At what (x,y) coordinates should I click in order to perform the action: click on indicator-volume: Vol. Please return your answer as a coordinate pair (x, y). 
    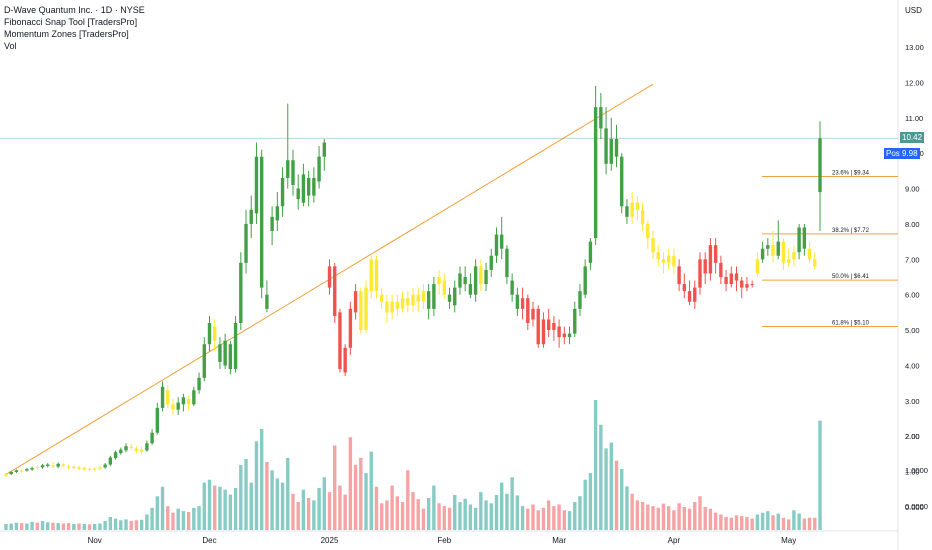
    Looking at the image, I should click on (10, 46).